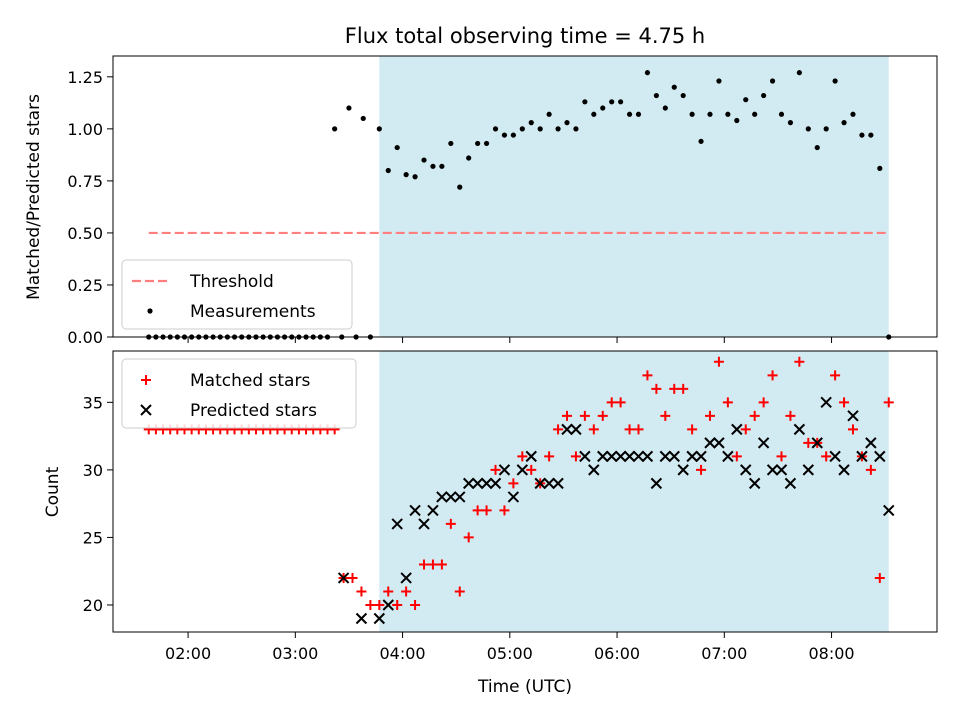 This screenshot has height=724, width=960. Describe the element at coordinates (250, 381) in the screenshot. I see `legend-label: Matched stars` at that location.